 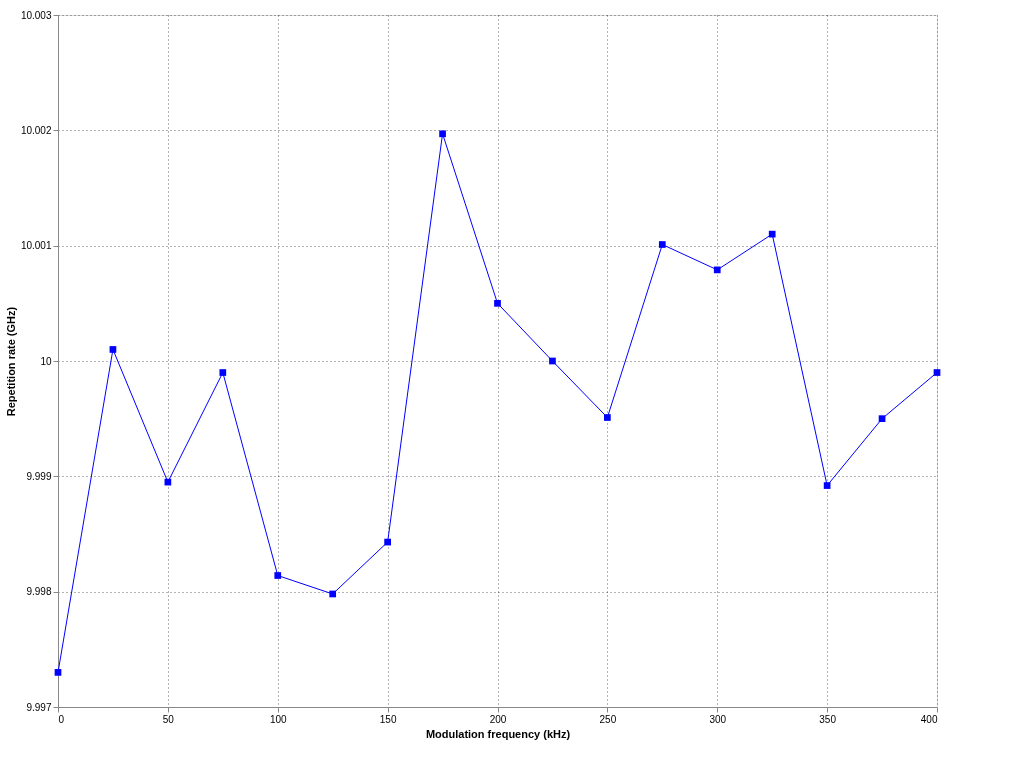 What do you see at coordinates (498, 733) in the screenshot?
I see `x-axis-title: Modulation frequency (kHz)` at bounding box center [498, 733].